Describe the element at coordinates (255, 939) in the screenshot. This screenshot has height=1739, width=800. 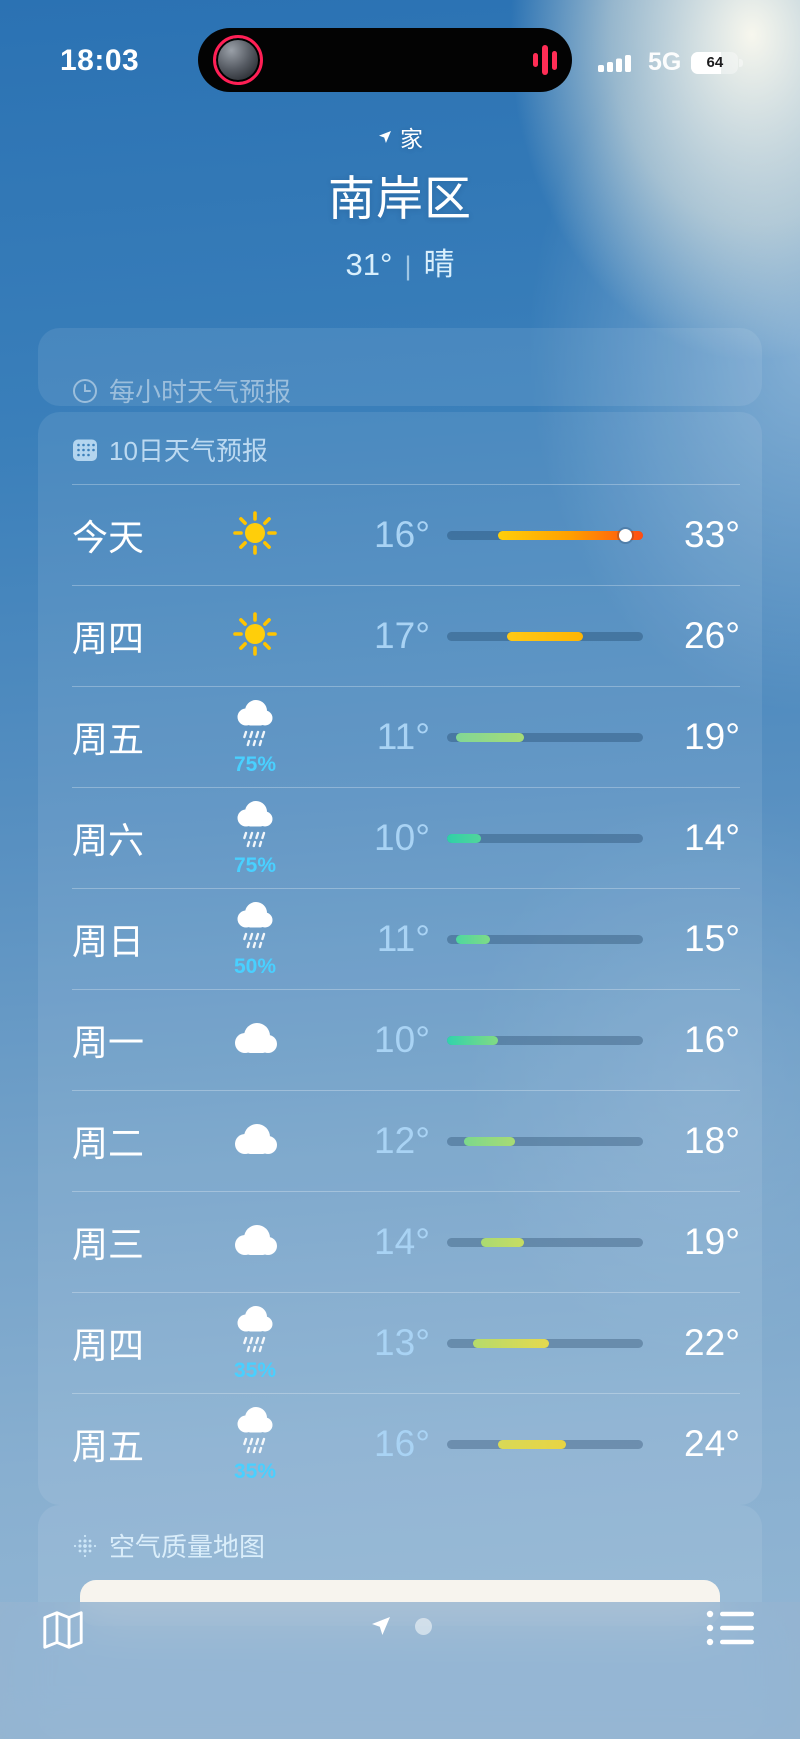
I see `condition-icon: 50%` at that location.